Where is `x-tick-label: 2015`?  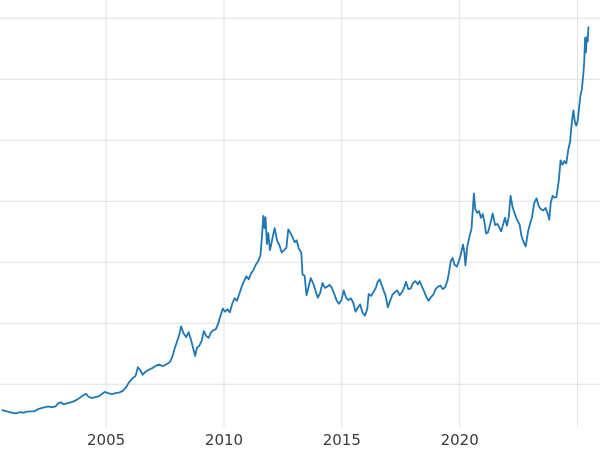
x-tick-label: 2015 is located at coordinates (342, 440).